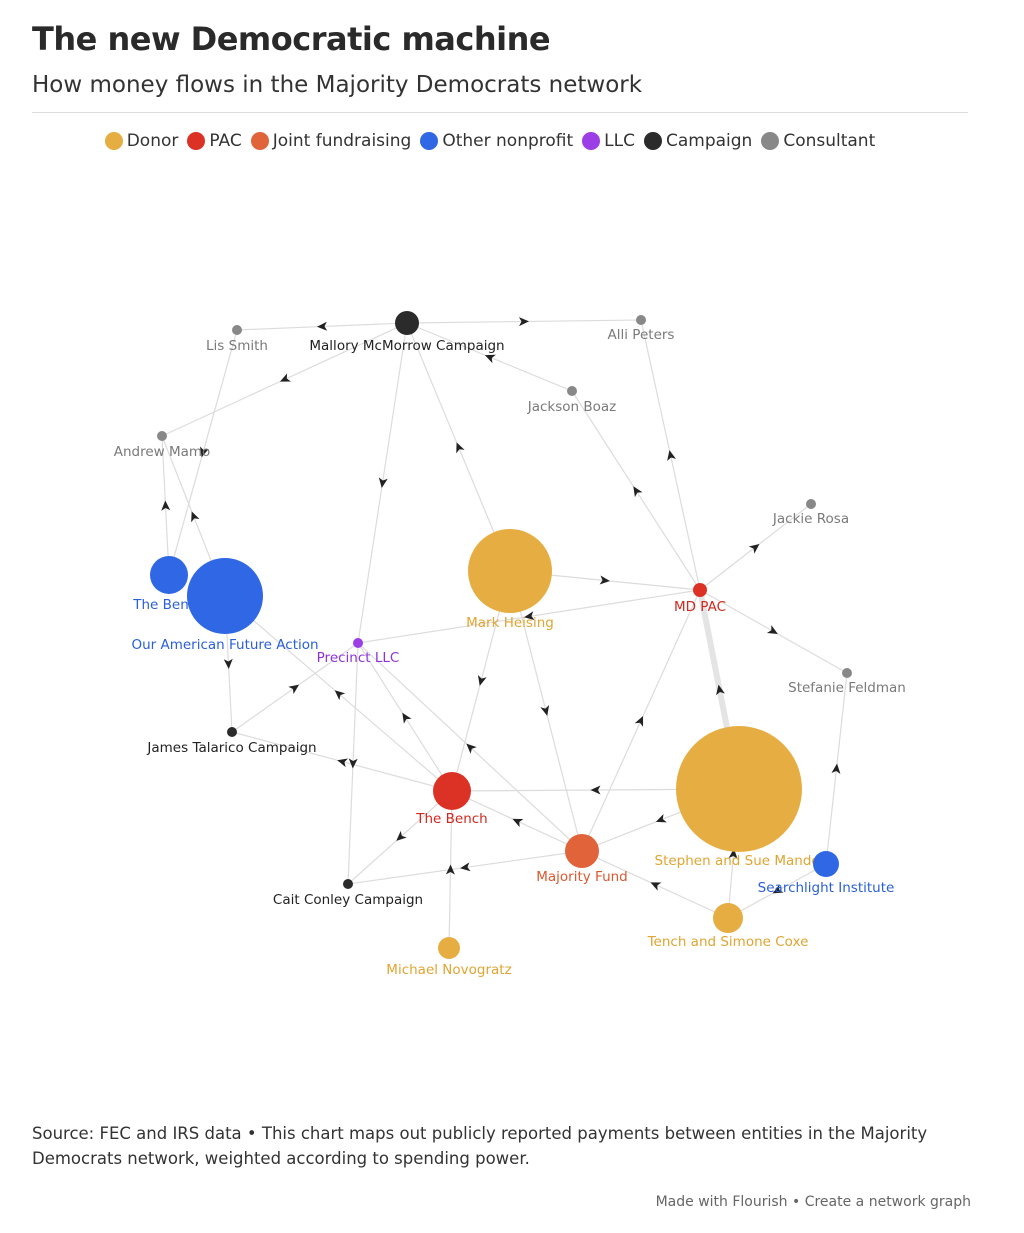 The width and height of the screenshot is (1024, 1233). Describe the element at coordinates (237, 346) in the screenshot. I see `node-label: Lis Smith` at that location.